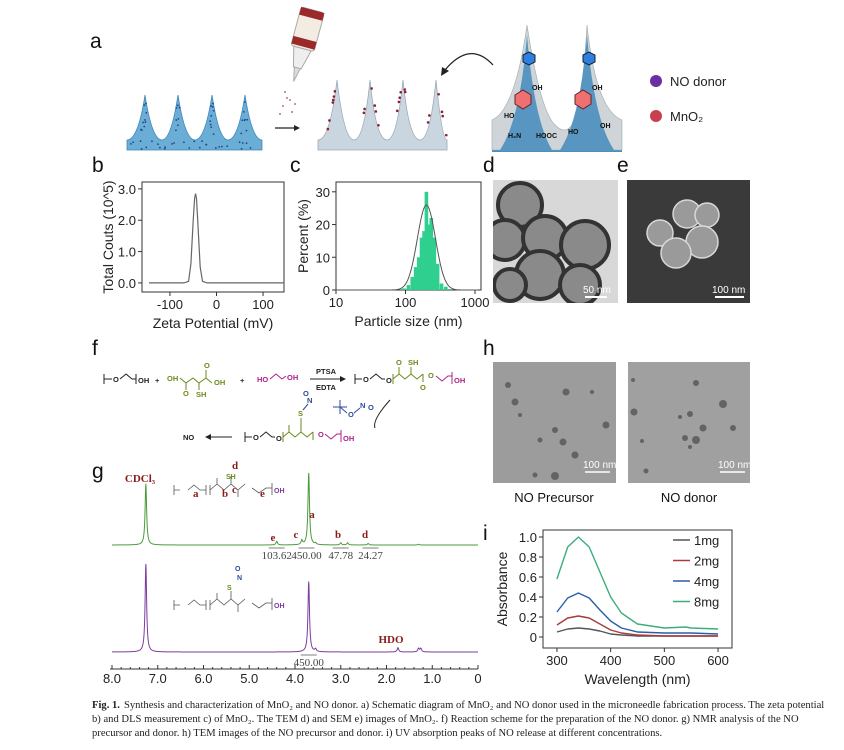 This screenshot has width=844, height=750. What do you see at coordinates (140, 479) in the screenshot?
I see `peak-label: CDCl₃` at bounding box center [140, 479].